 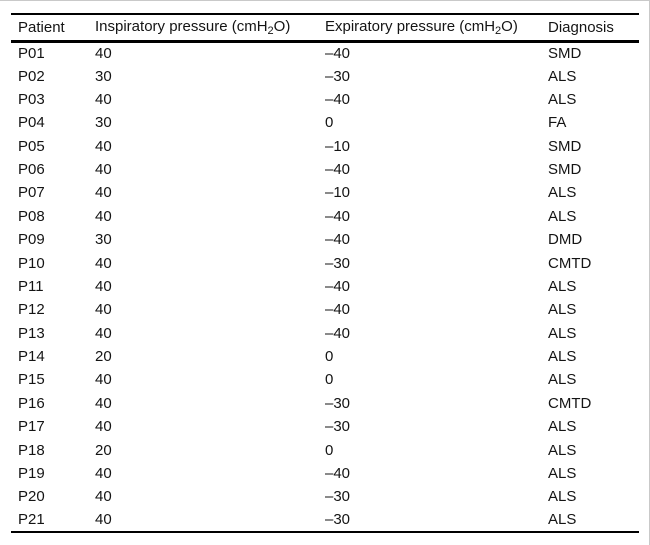 I want to click on column-header-patient: Patient, so click(x=53, y=27).